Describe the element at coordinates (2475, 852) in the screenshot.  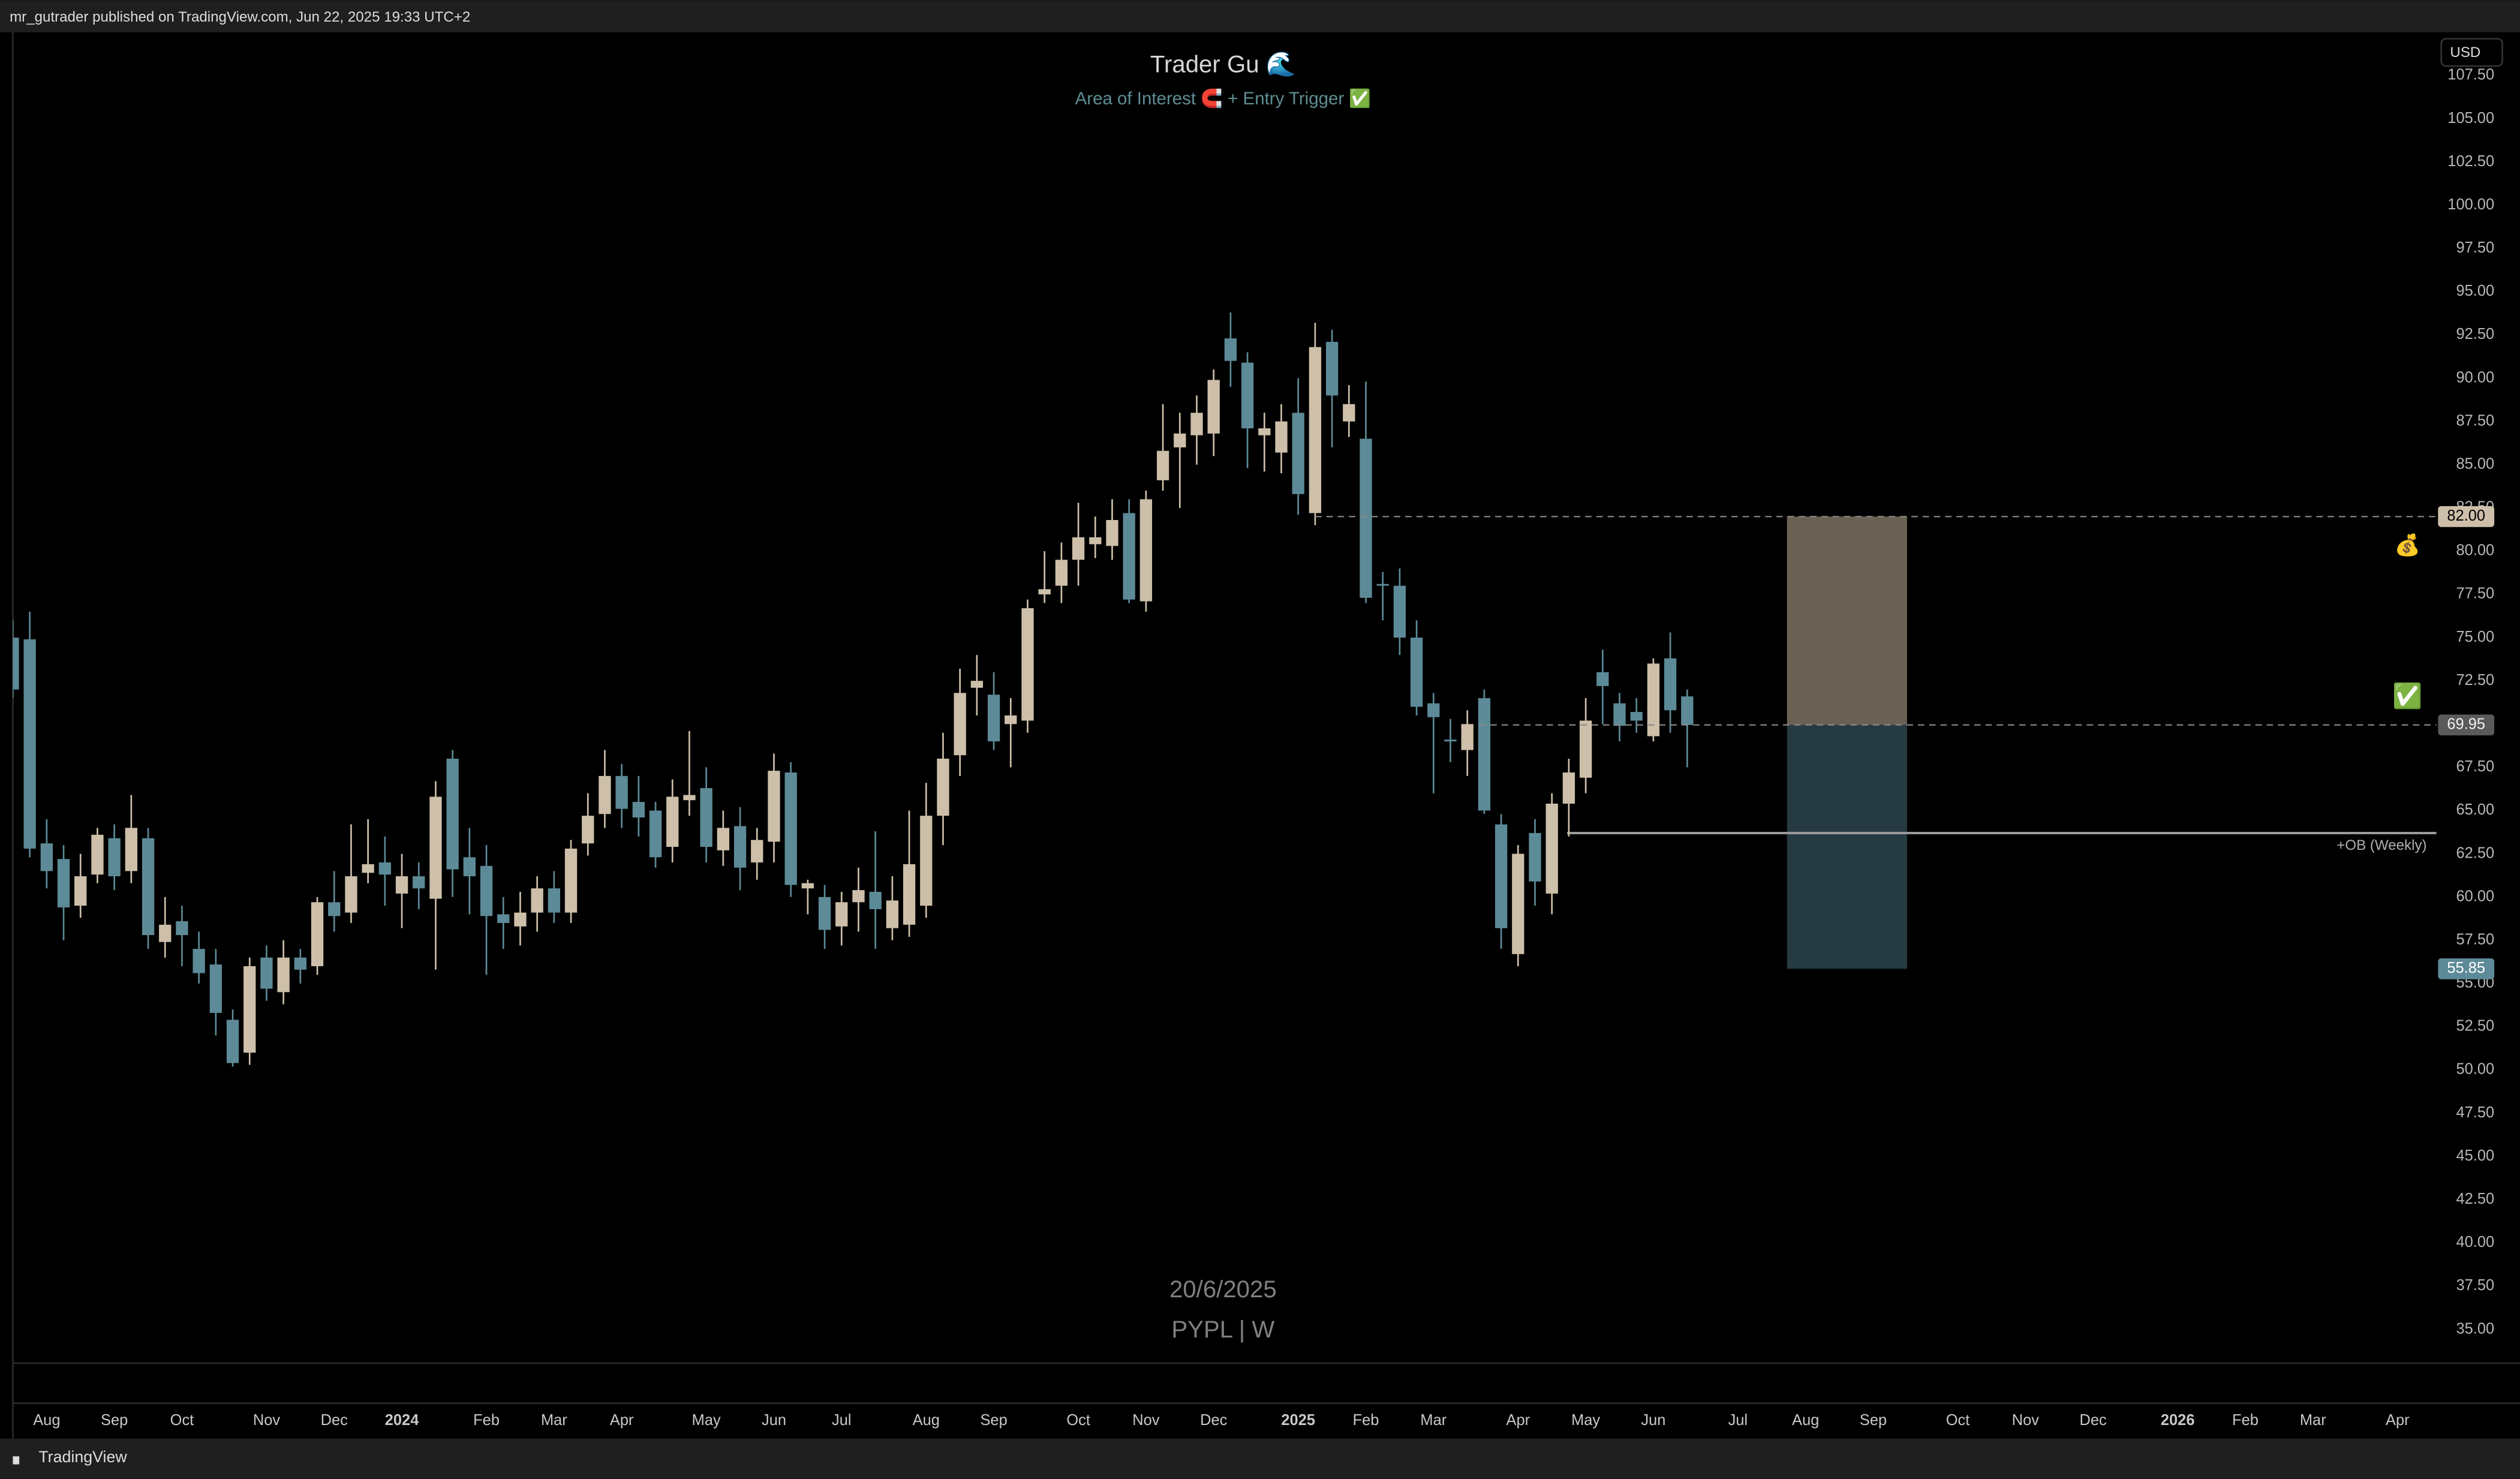
I see `y-tick-label: 62.50` at that location.